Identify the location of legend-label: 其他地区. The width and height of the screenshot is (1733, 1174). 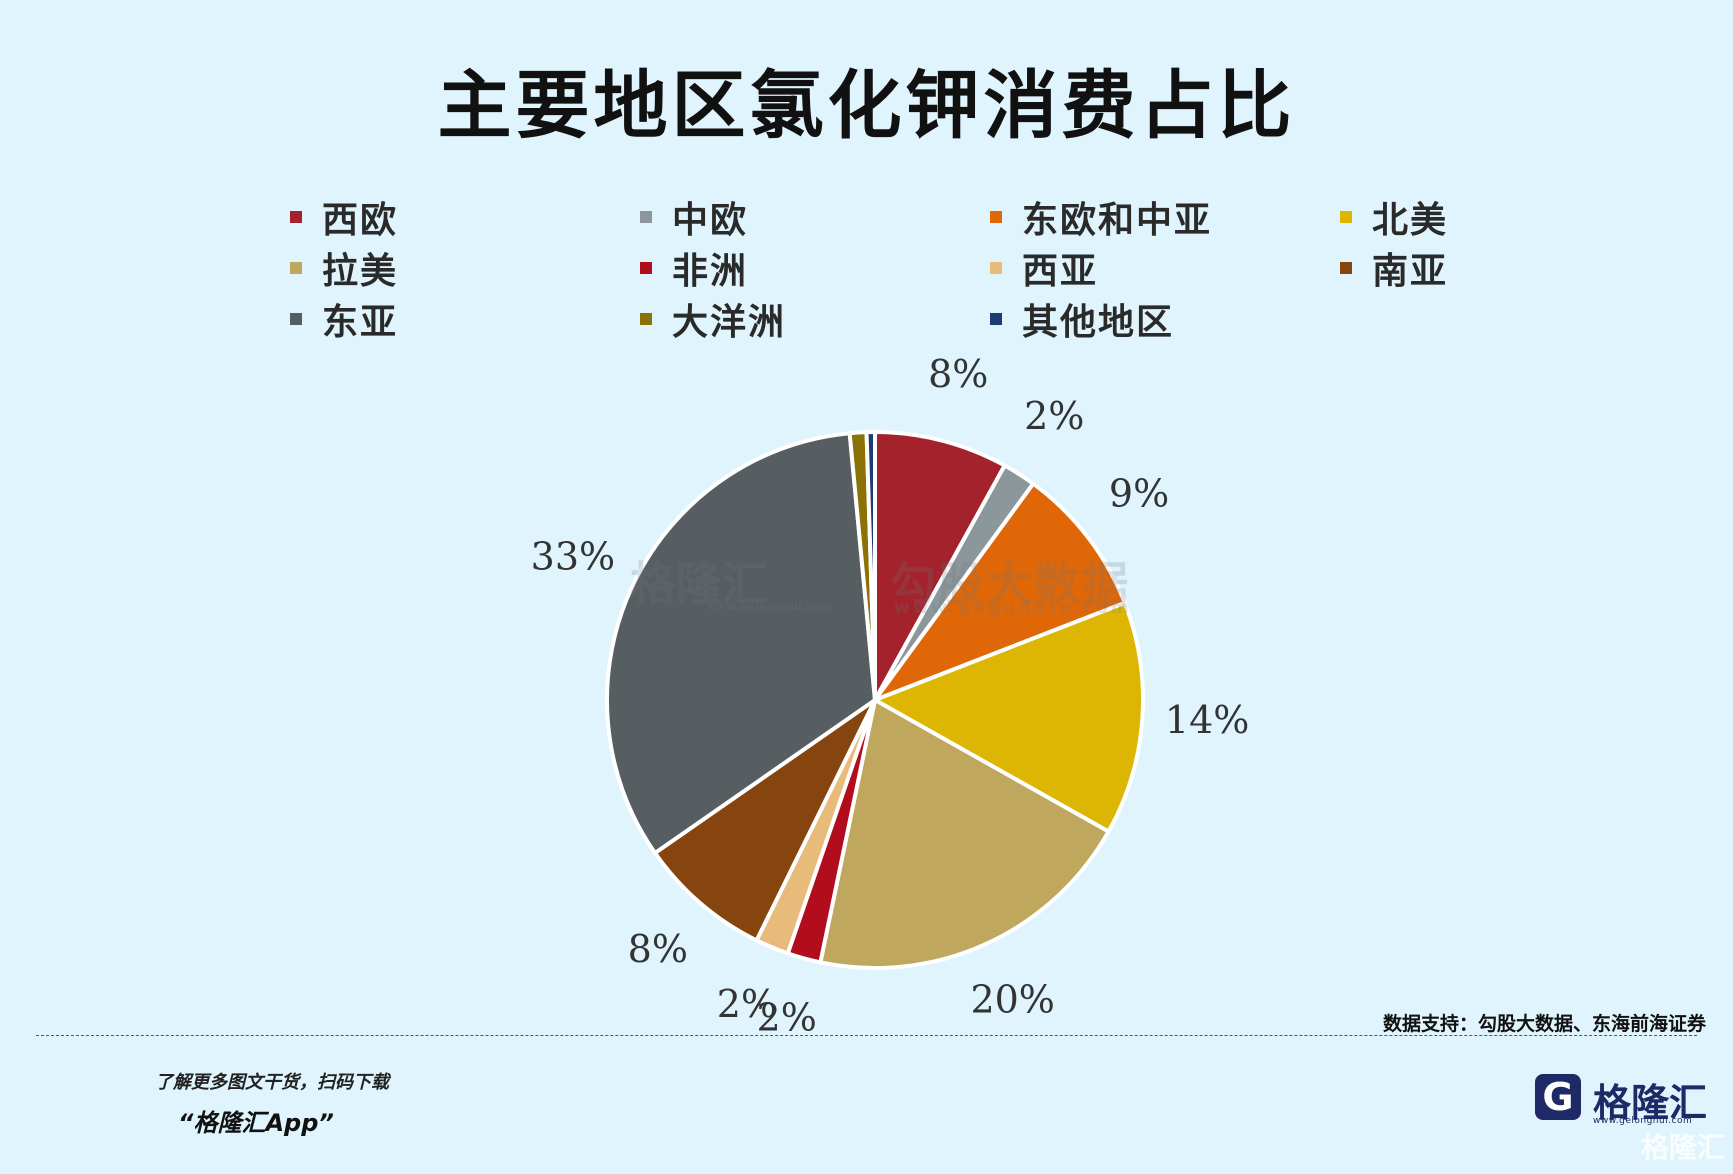
(1098, 322).